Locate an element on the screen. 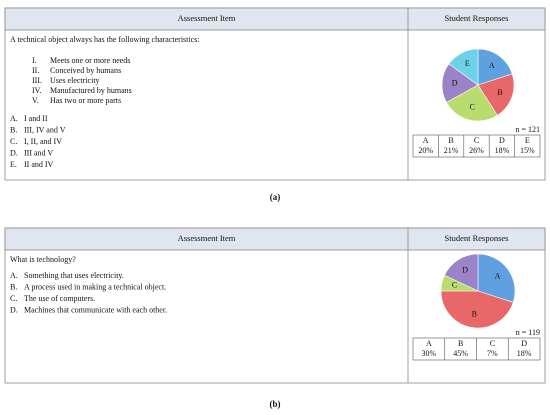 Image resolution: width=550 pixels, height=415 pixels. statement-numeral: III. is located at coordinates (37, 80).